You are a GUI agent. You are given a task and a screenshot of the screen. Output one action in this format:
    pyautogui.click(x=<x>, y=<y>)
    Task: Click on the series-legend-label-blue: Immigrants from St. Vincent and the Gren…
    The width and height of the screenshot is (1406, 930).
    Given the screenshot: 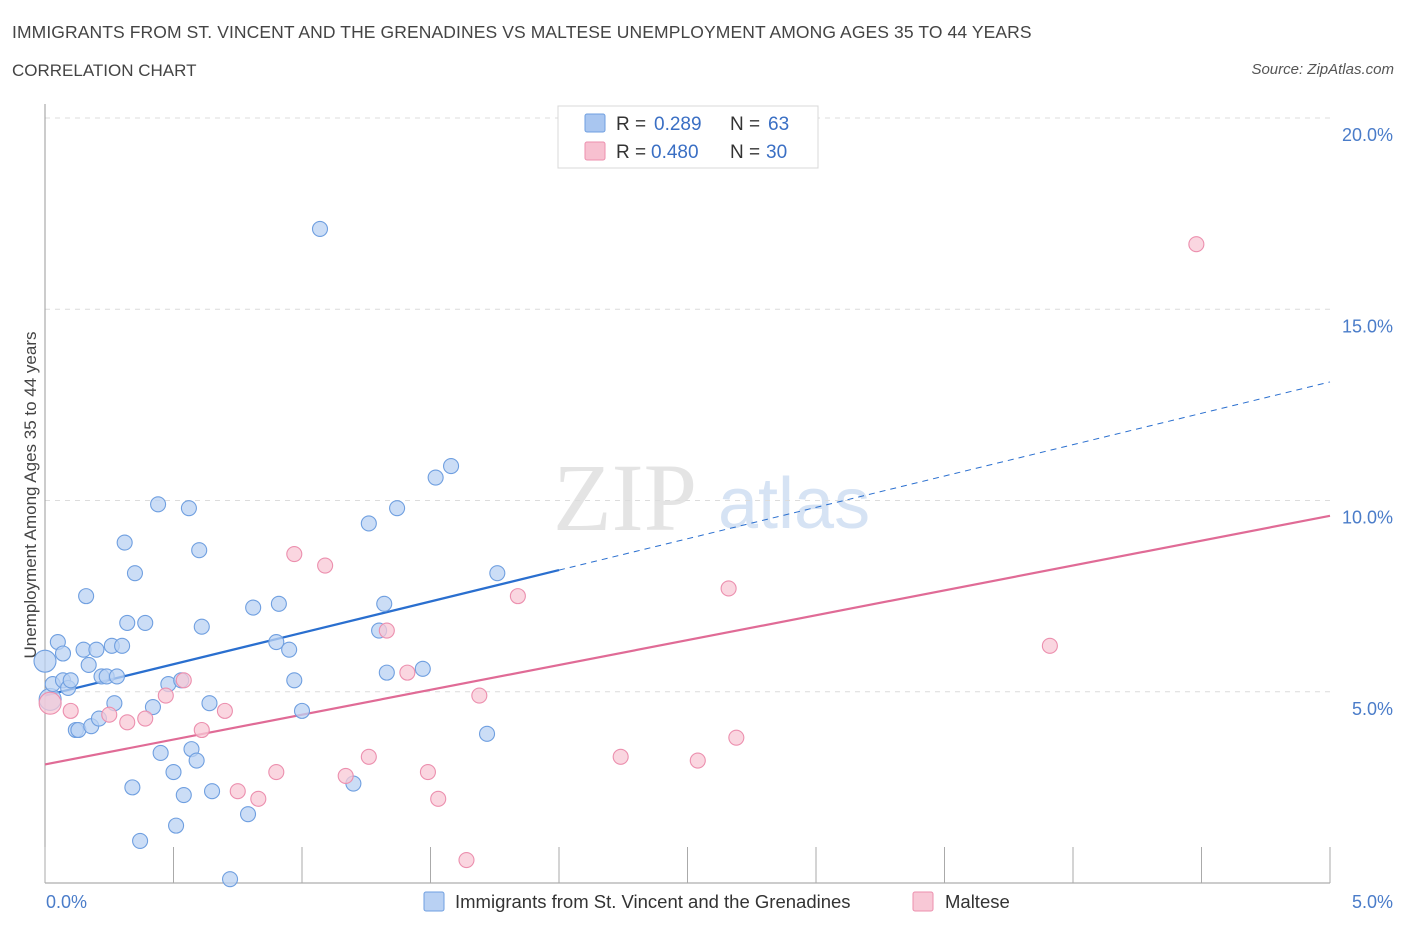 What is the action you would take?
    pyautogui.click(x=653, y=901)
    